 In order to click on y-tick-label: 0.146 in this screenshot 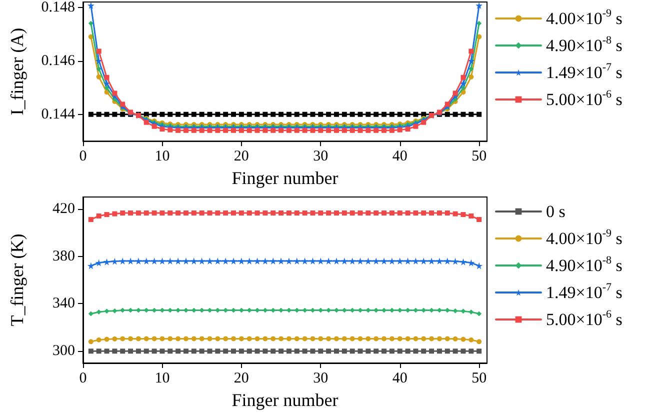, I will do `click(58, 60)`.